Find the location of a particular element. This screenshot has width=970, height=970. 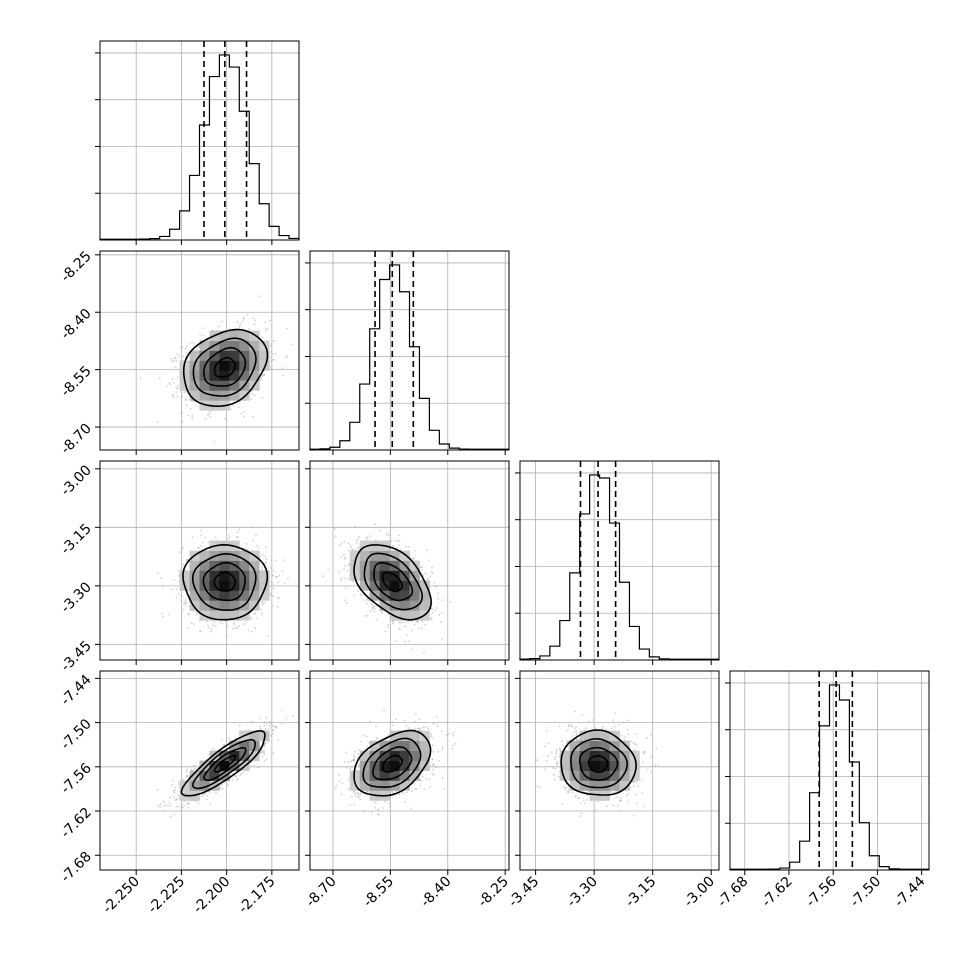

x-tick-label: -3.45 is located at coordinates (524, 892).